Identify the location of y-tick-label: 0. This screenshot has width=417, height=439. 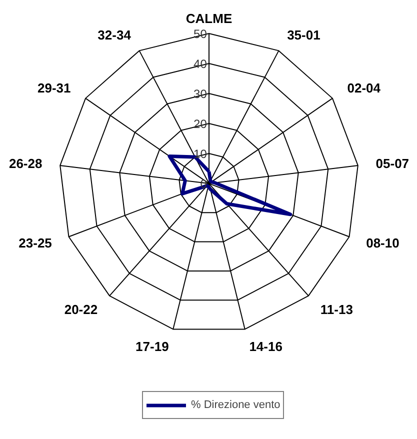
(204, 184).